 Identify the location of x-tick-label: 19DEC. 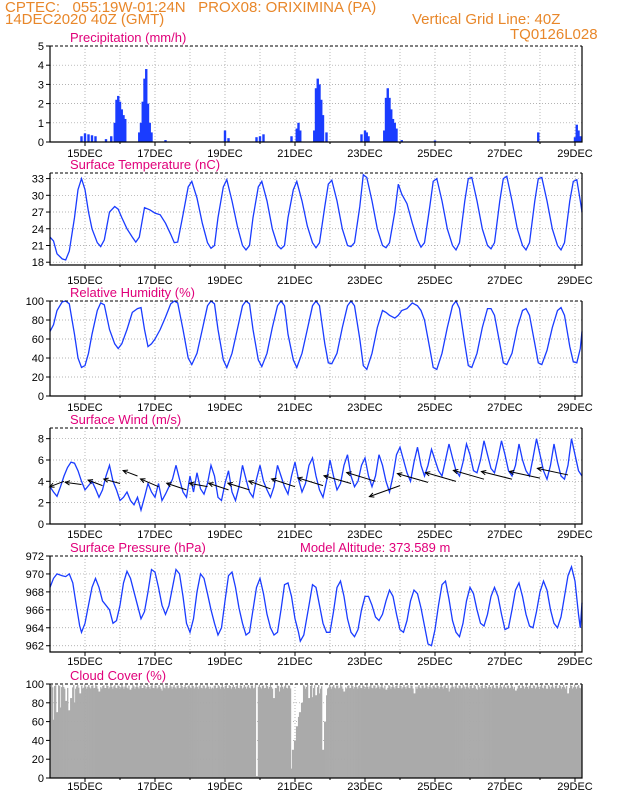
(225, 662).